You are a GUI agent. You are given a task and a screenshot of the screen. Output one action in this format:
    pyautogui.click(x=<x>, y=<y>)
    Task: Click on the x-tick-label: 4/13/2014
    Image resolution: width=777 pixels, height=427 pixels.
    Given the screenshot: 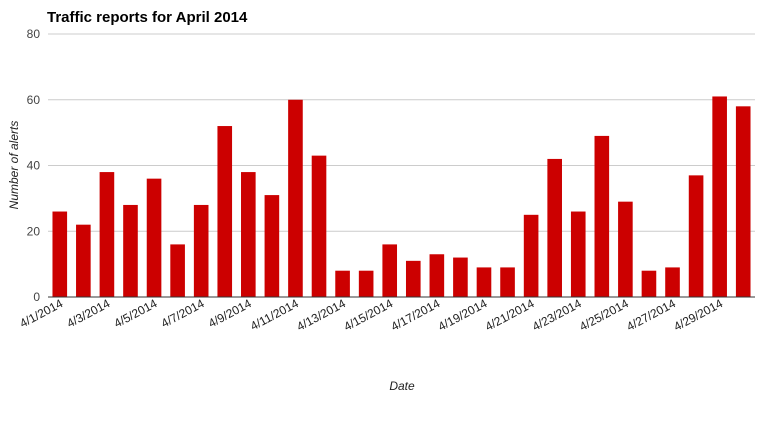 What is the action you would take?
    pyautogui.click(x=321, y=315)
    